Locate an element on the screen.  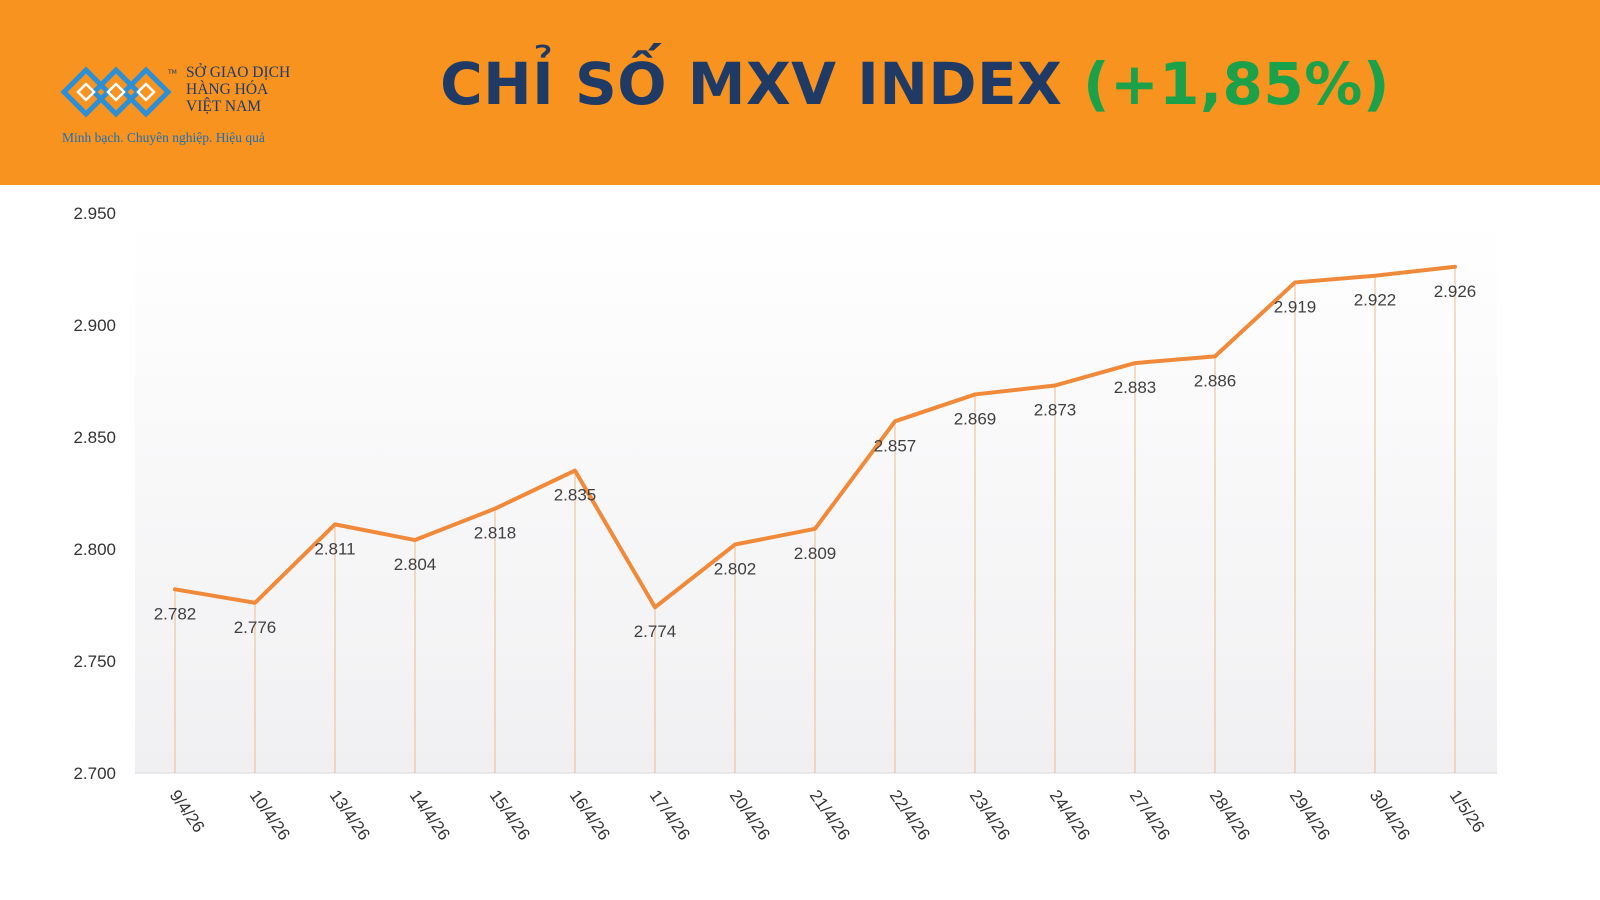
y-tick-label: 2.700 is located at coordinates (94, 773).